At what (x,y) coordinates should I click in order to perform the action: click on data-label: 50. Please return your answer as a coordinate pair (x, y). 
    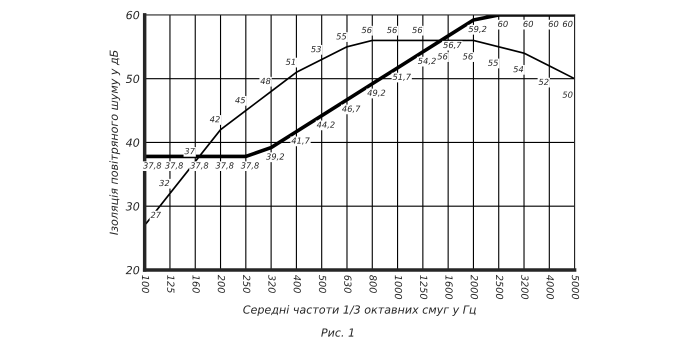
    Looking at the image, I should click on (567, 94).